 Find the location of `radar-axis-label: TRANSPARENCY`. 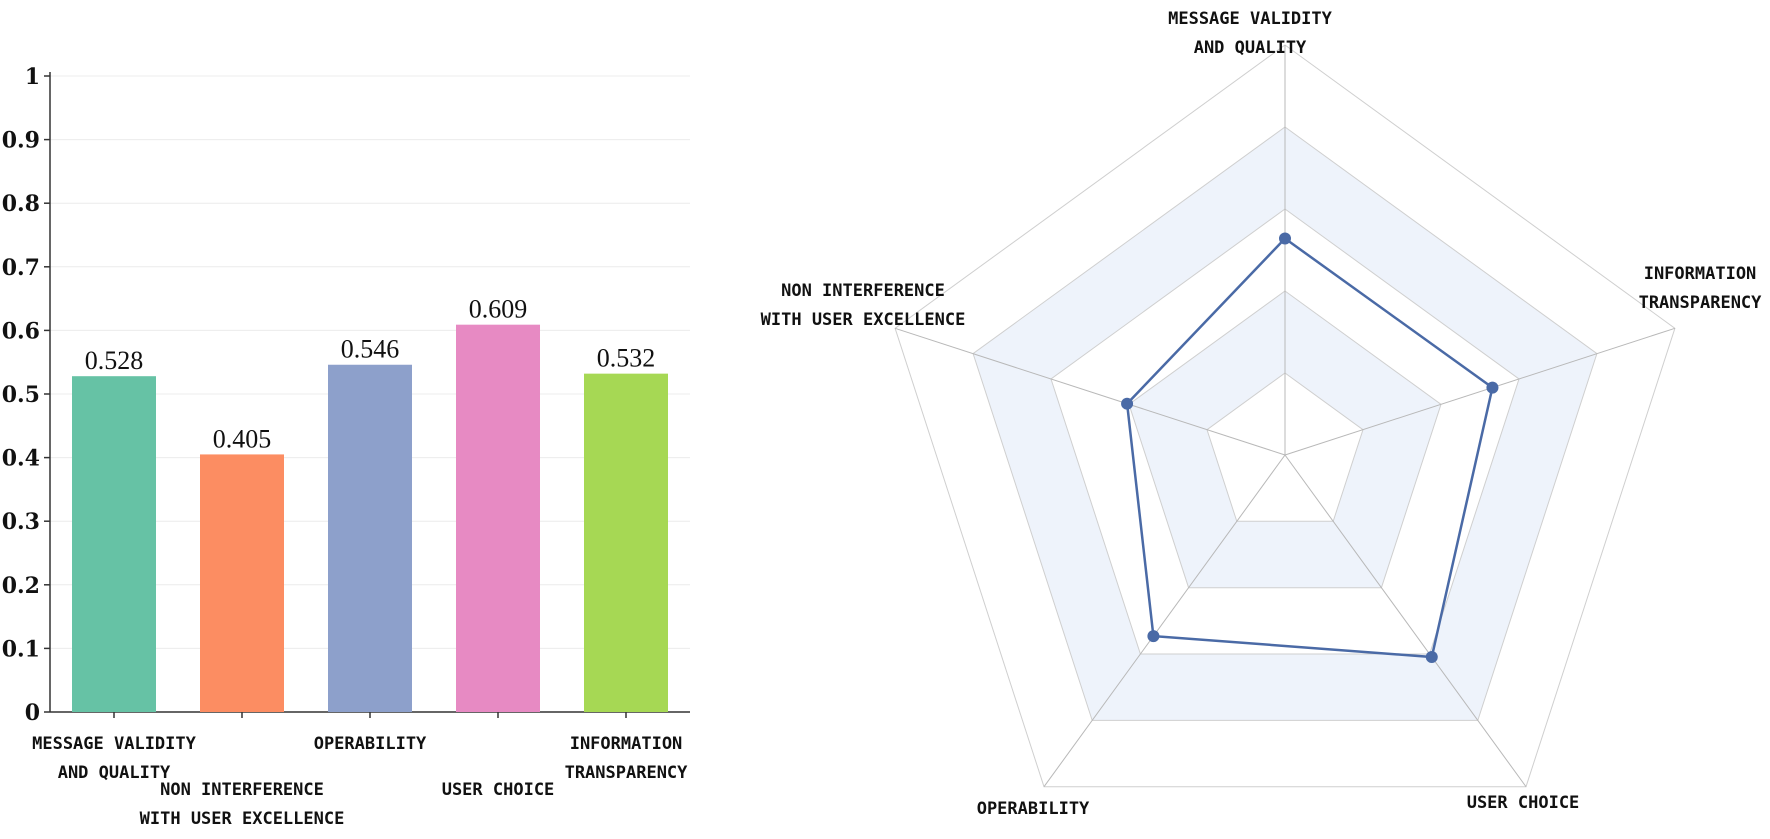

radar-axis-label: TRANSPARENCY is located at coordinates (1701, 303).